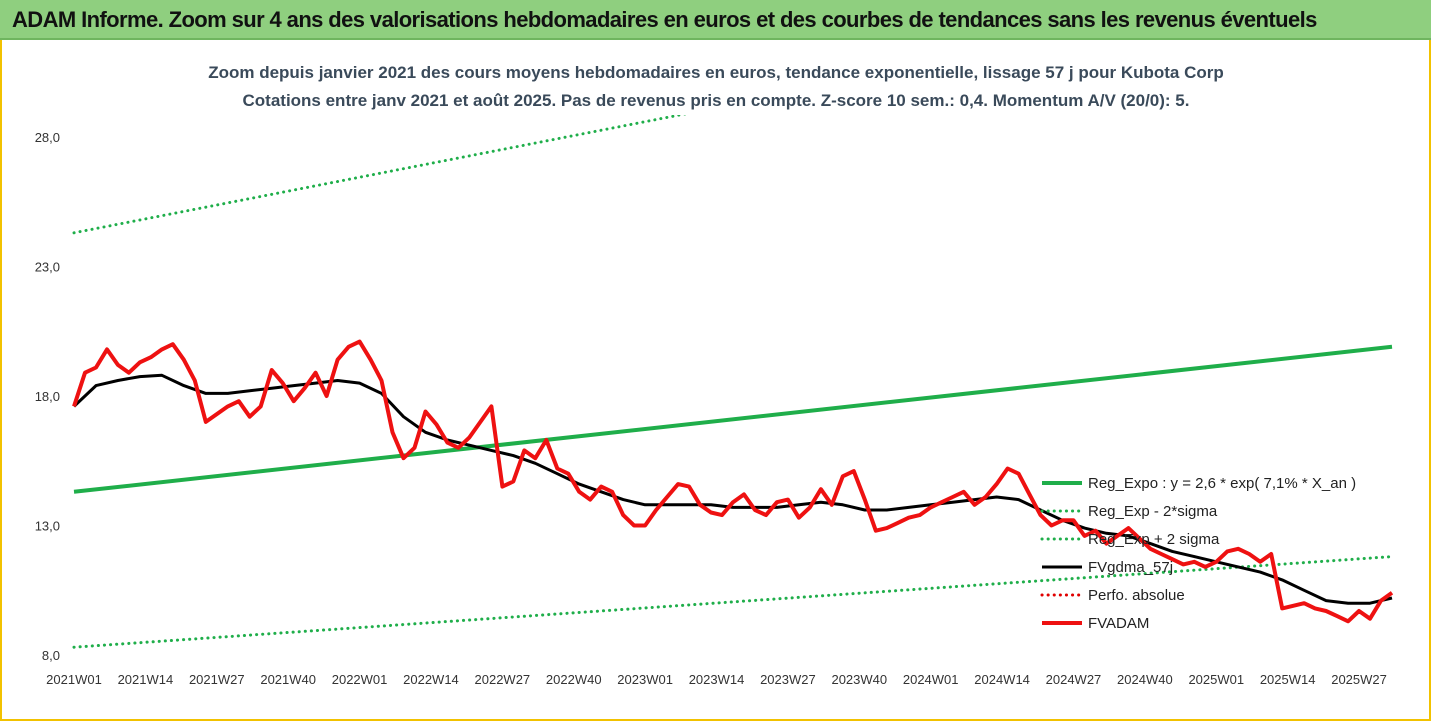 The height and width of the screenshot is (721, 1431). I want to click on x-tick-label: 2021W27, so click(217, 679).